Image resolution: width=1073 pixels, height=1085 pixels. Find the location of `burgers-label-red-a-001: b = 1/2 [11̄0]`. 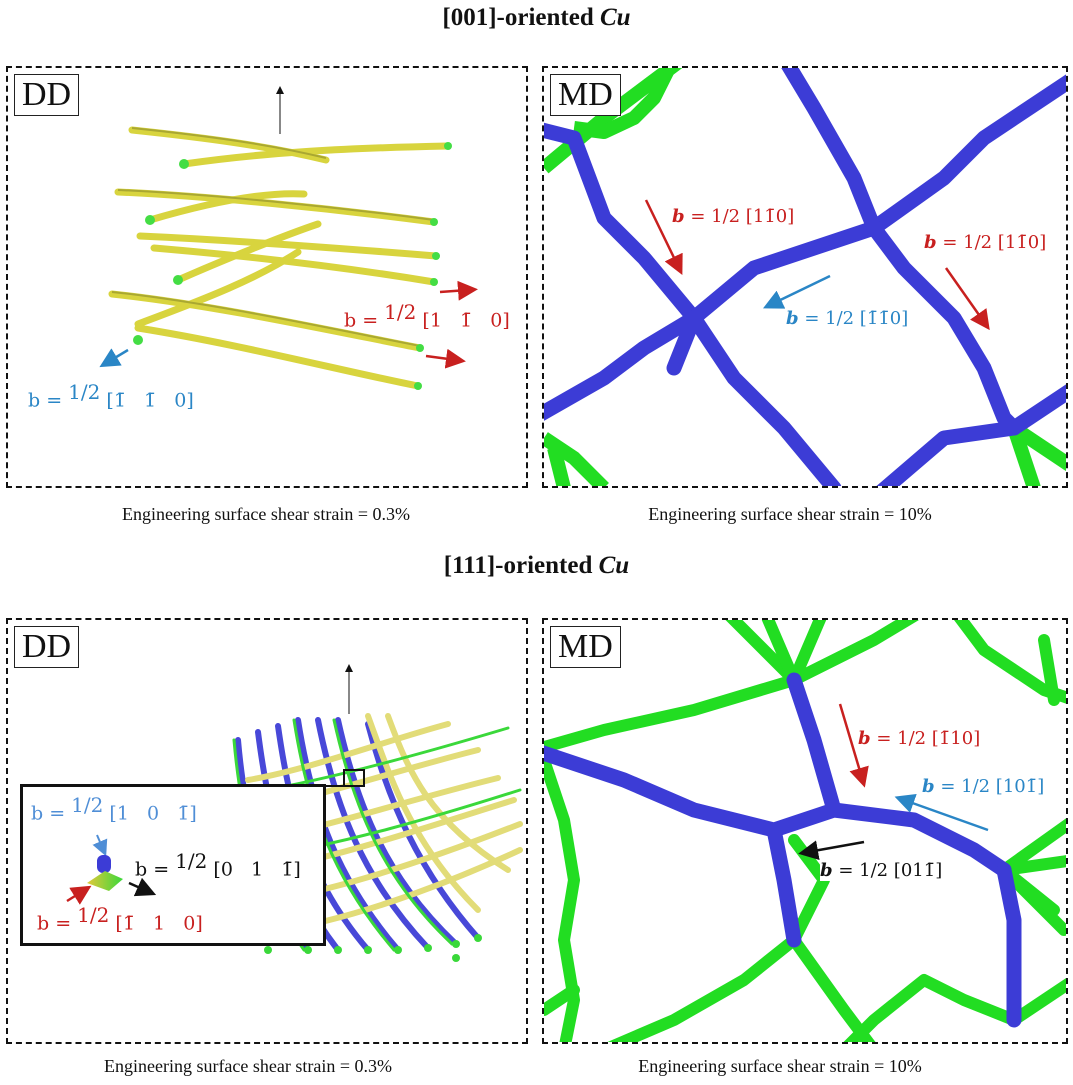

burgers-label-red-a-001: b = 1/2 [11̄0] is located at coordinates (733, 216).